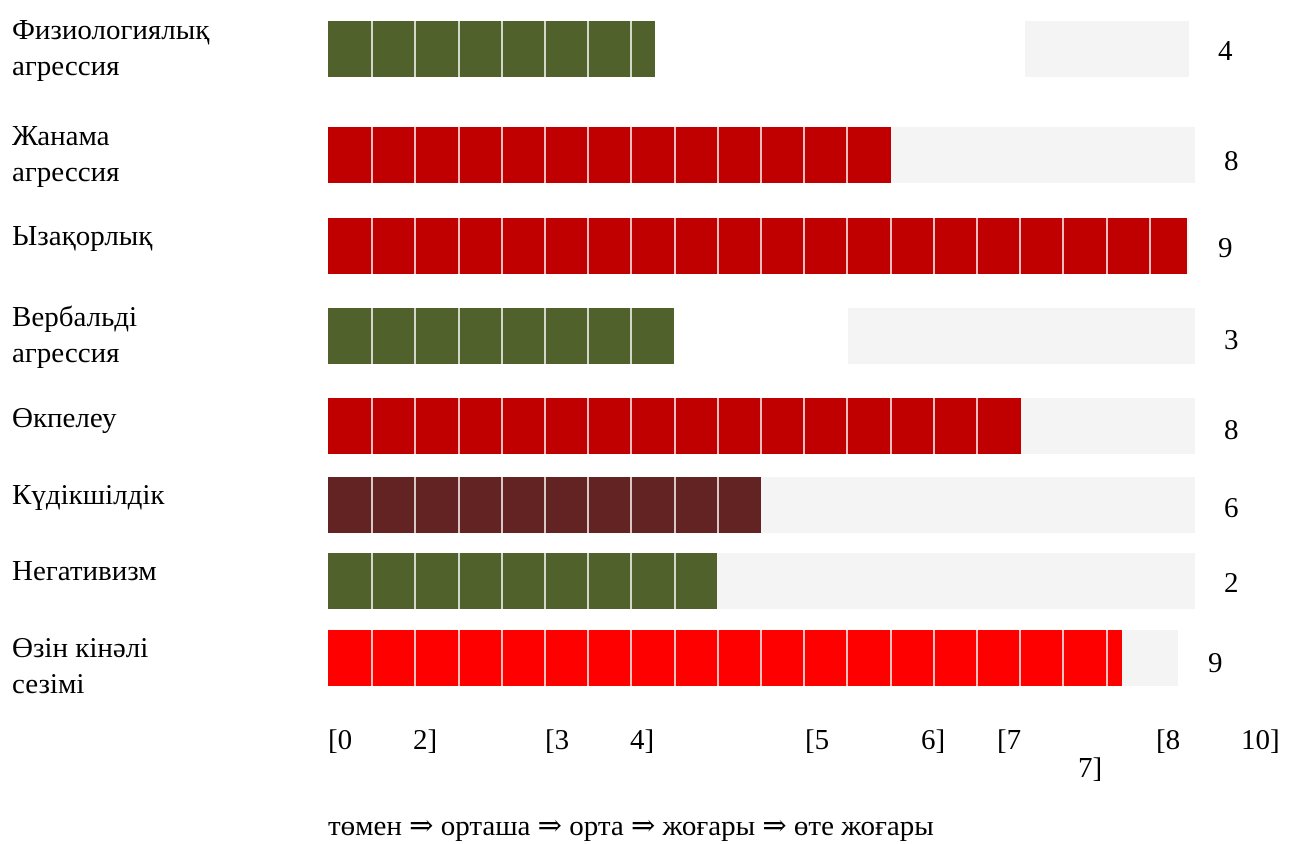 Image resolution: width=1292 pixels, height=844 pixels. Describe the element at coordinates (557, 740) in the screenshot. I see `x-tick-label: [3` at that location.